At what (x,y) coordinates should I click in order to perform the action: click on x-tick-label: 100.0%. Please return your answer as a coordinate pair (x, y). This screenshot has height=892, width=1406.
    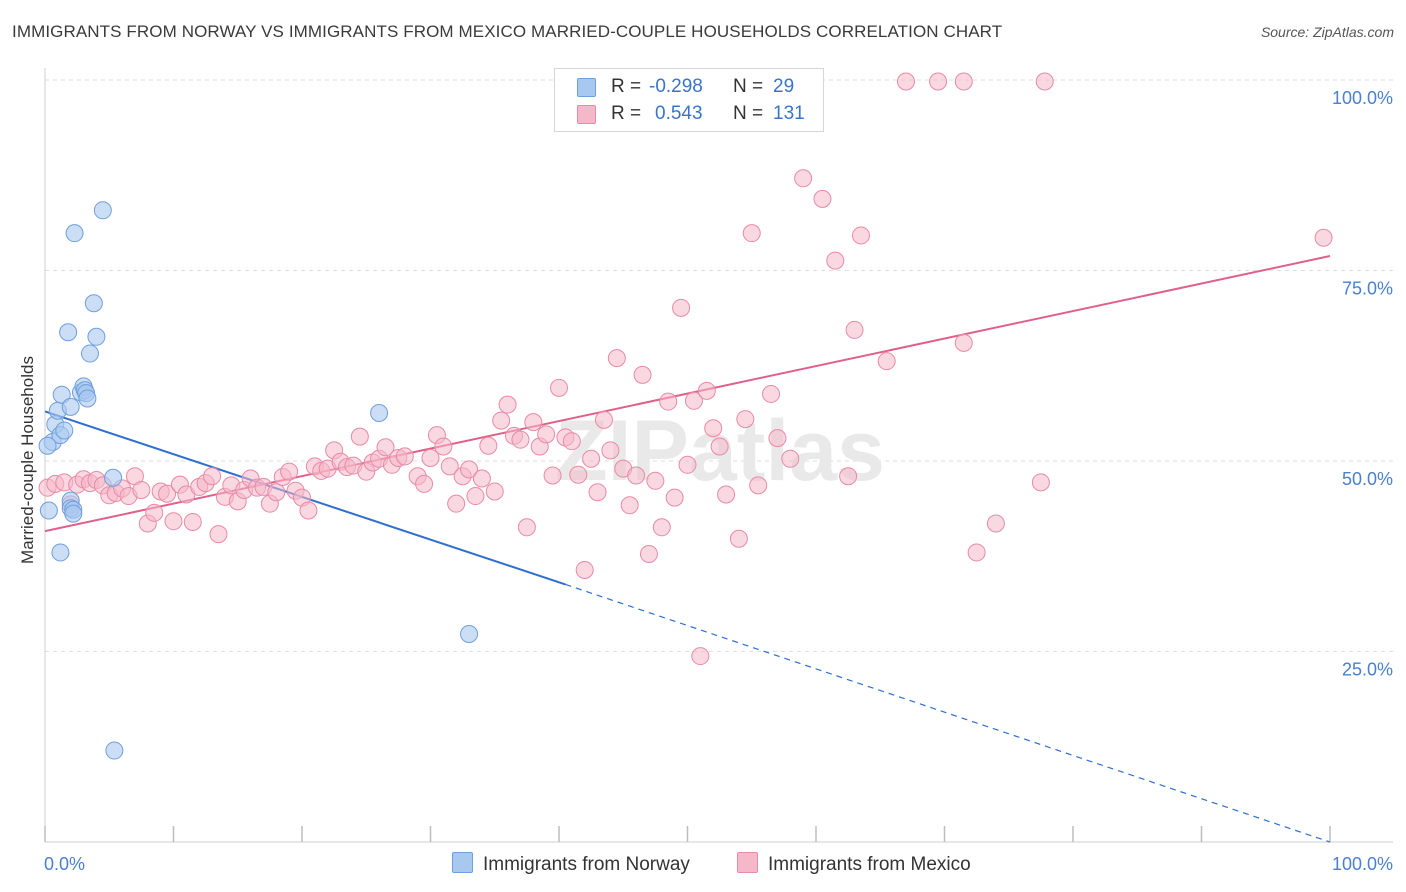
    Looking at the image, I should click on (1362, 864).